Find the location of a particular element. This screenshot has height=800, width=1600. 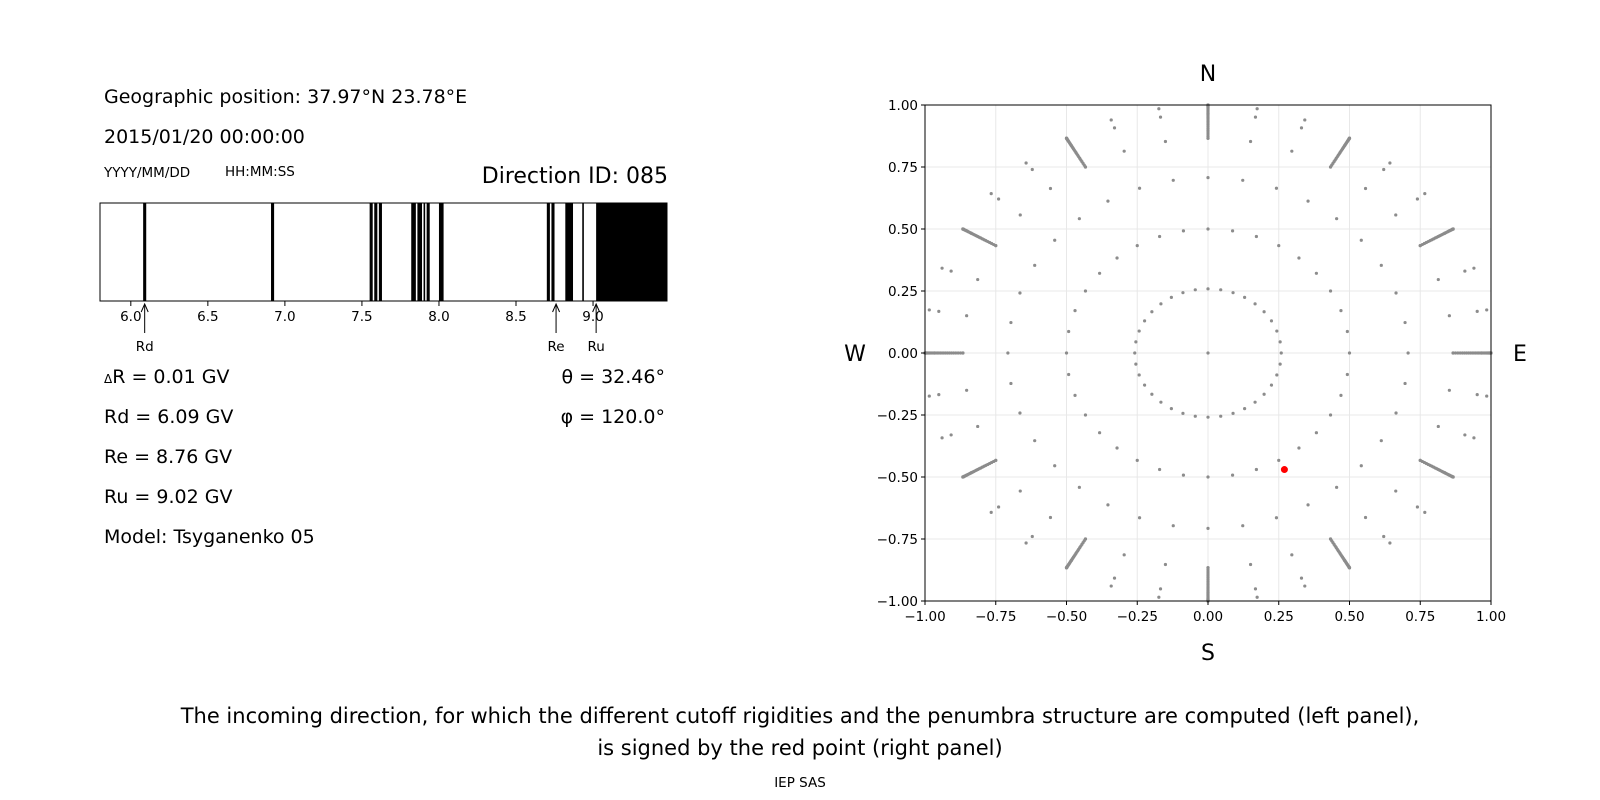

x-tick-label: −0.25 is located at coordinates (1137, 617).